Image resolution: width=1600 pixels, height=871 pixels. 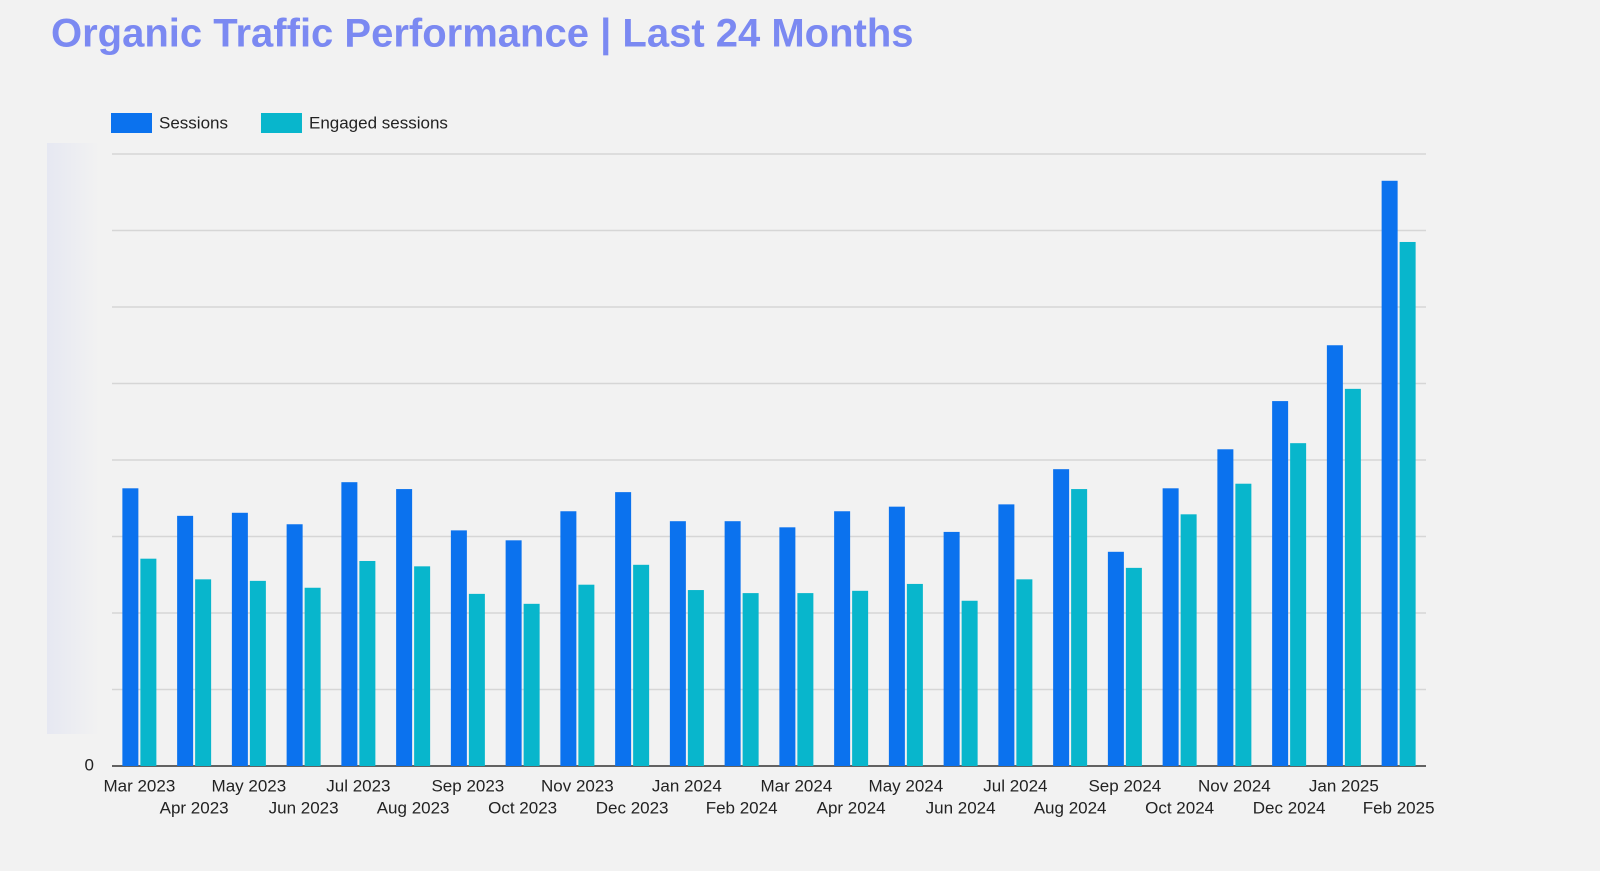 What do you see at coordinates (796, 785) in the screenshot?
I see `x-tick-label: Mar 2024` at bounding box center [796, 785].